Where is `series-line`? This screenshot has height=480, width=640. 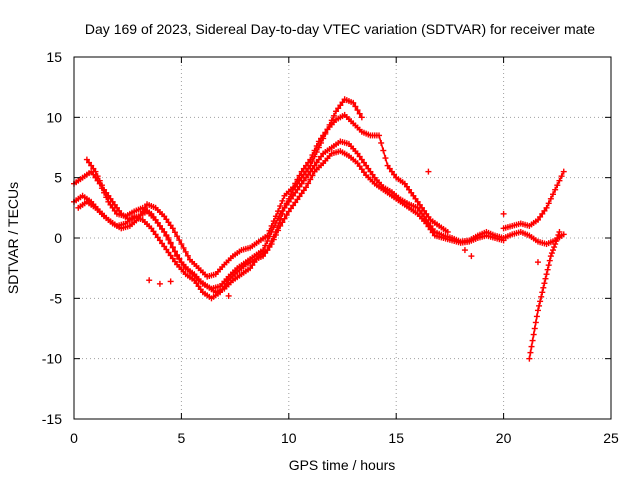 series-line is located at coordinates (544, 295).